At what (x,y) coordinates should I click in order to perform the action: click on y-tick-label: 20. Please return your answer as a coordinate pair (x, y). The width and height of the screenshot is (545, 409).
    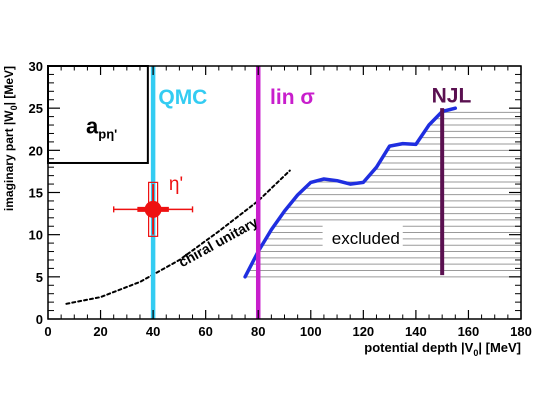
    Looking at the image, I should click on (36, 150).